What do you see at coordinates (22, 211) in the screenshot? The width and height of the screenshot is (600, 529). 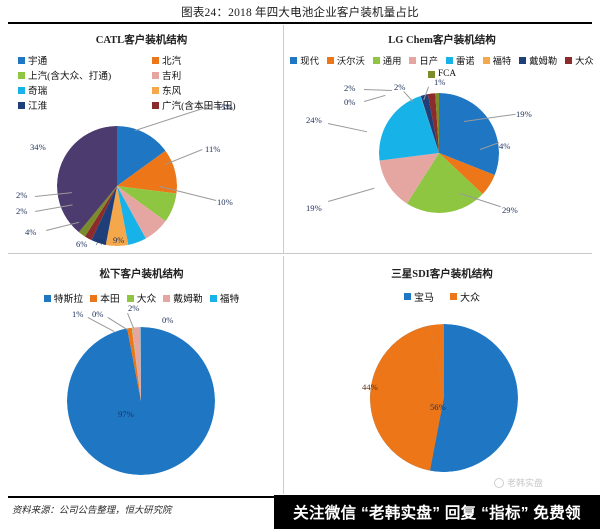 I see `pie-label-catl-2a: 2%` at bounding box center [22, 211].